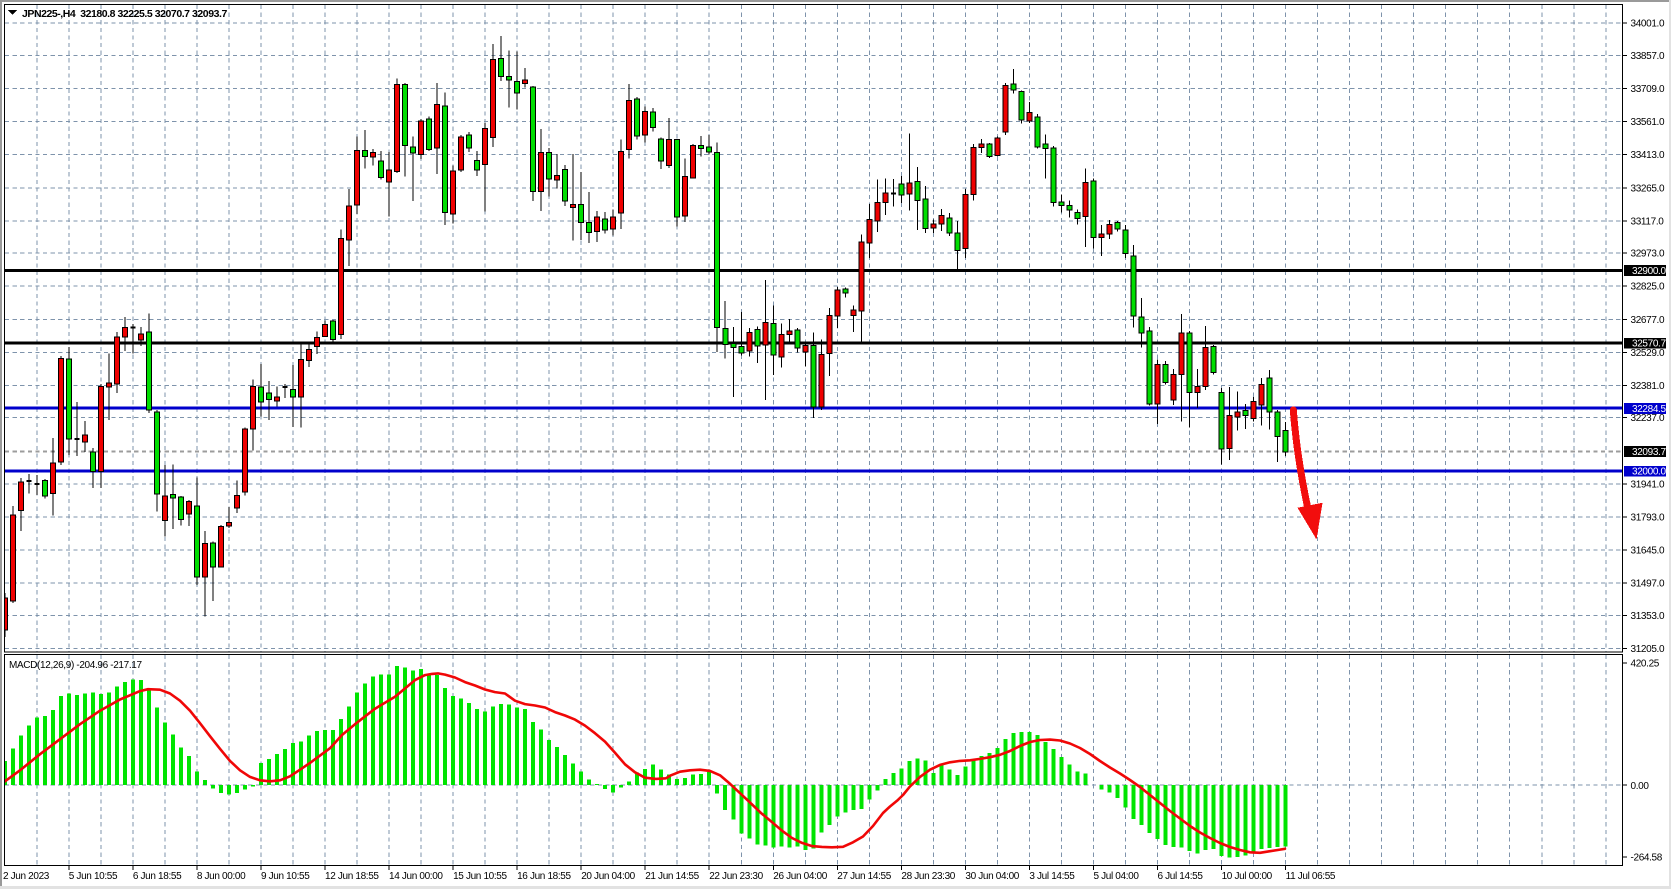 Image resolution: width=1671 pixels, height=894 pixels. Describe the element at coordinates (1648, 551) in the screenshot. I see `svg-text: 31645.0` at that location.